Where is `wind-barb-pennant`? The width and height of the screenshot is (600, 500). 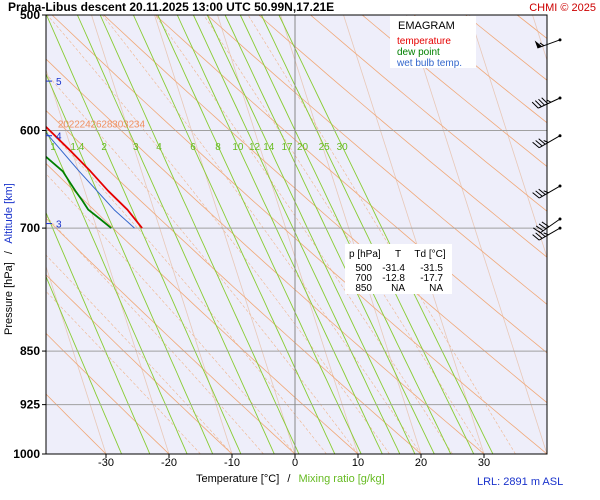
wind-barb-pennant is located at coordinates (538, 44).